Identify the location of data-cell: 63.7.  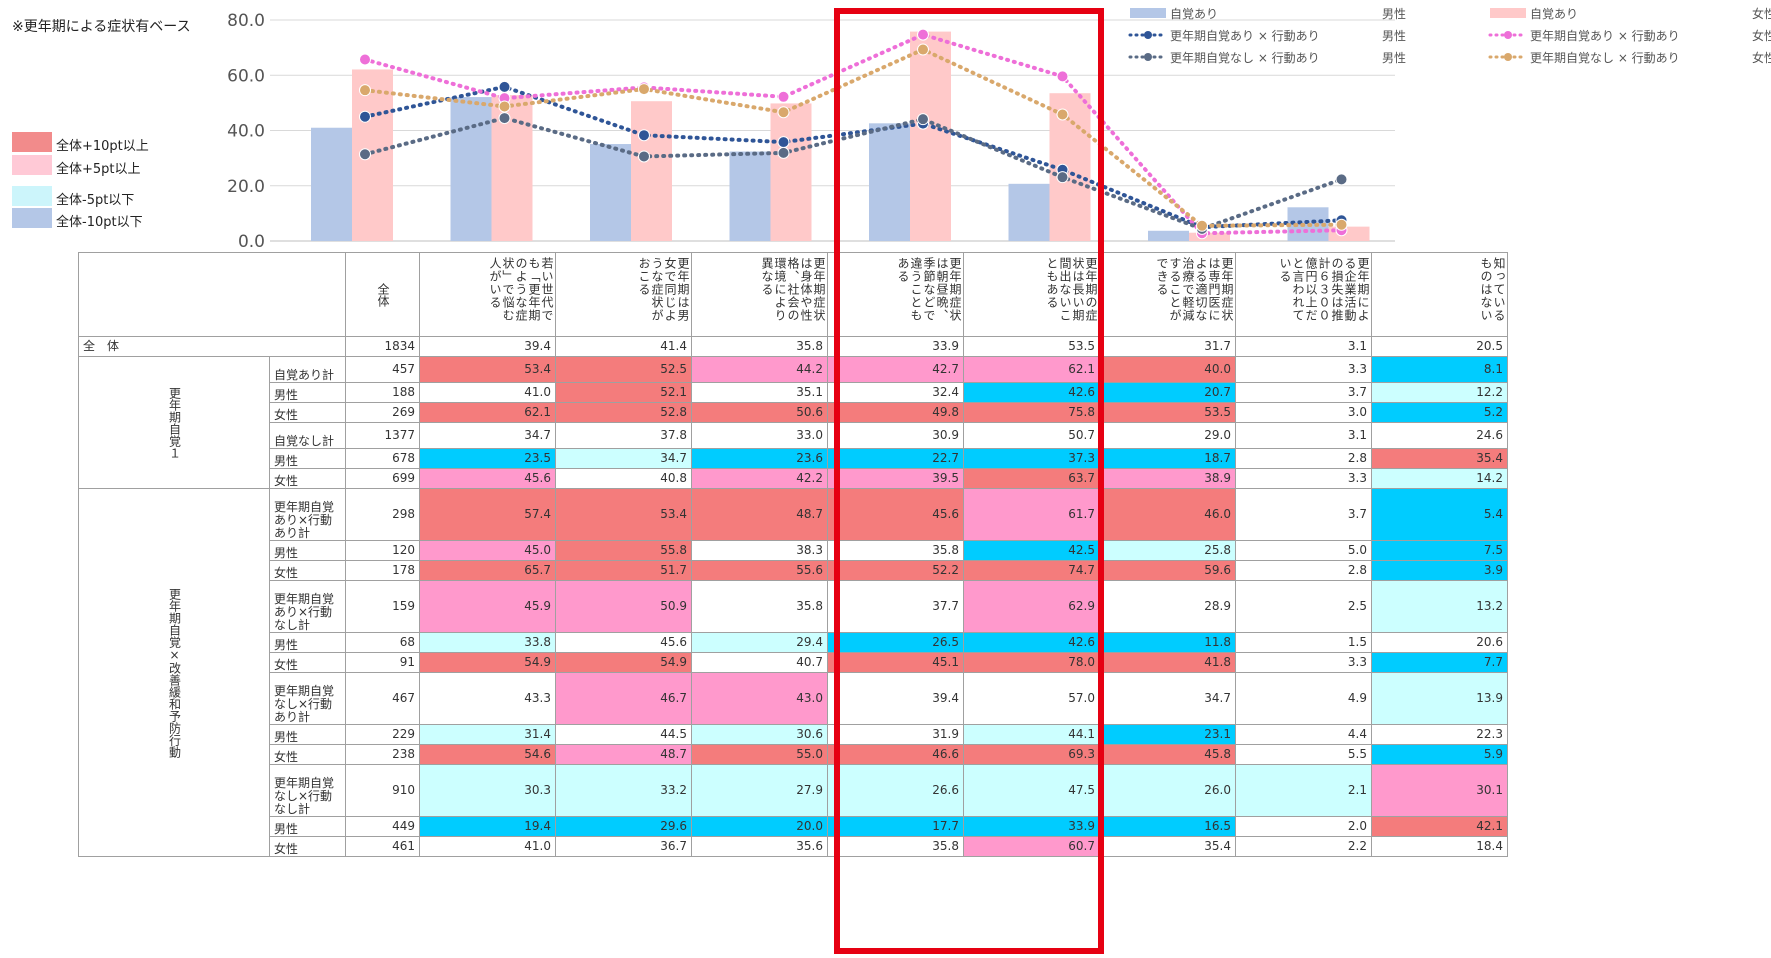
(1031, 478).